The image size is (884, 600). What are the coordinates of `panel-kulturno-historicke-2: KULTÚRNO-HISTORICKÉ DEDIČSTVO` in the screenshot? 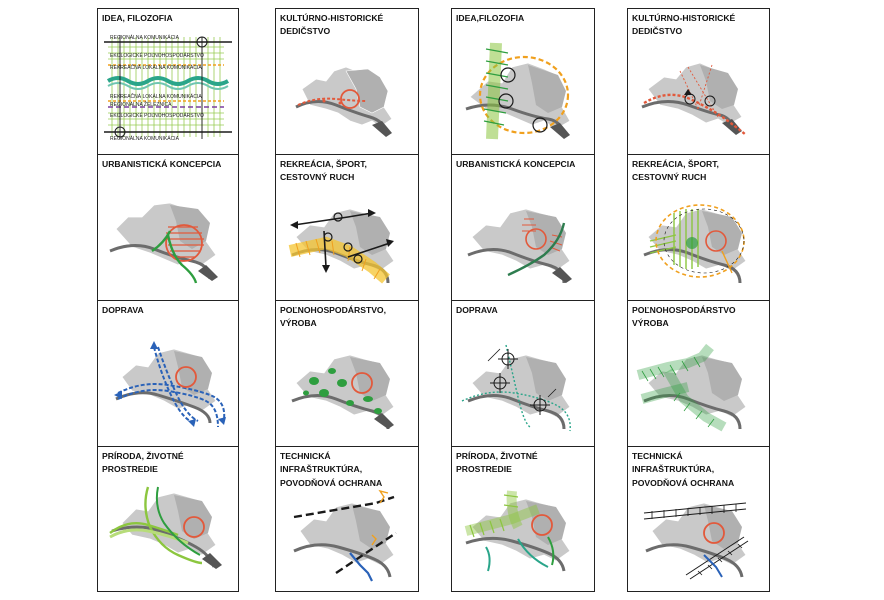 It's located at (698, 81).